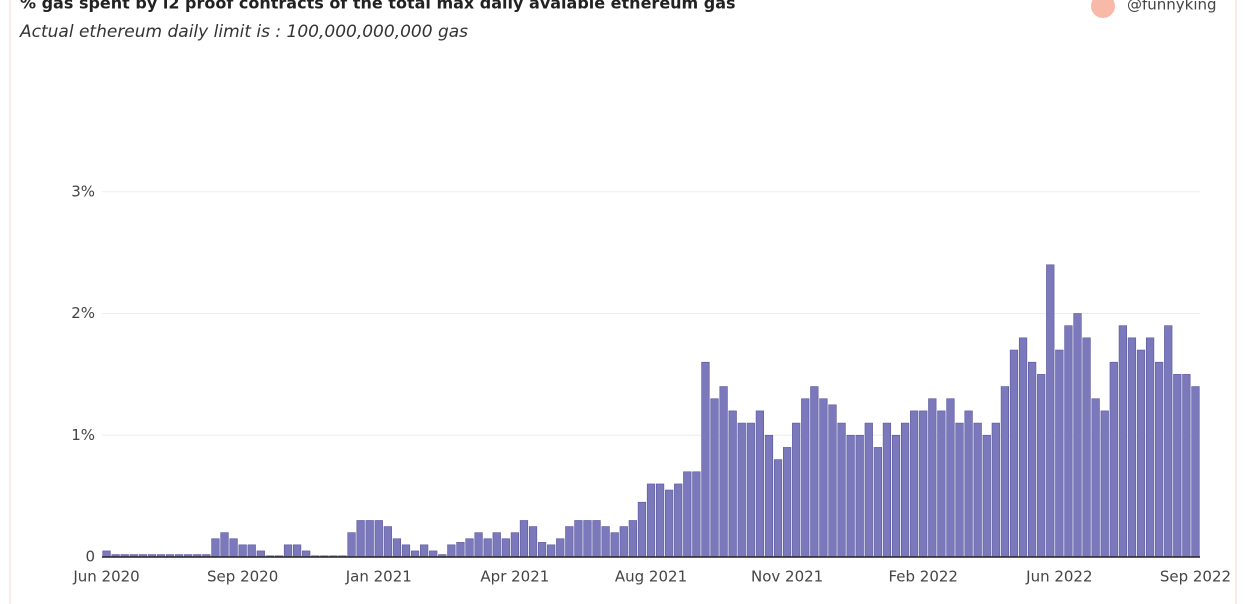  Describe the element at coordinates (1103, 9) in the screenshot. I see `author-avatar` at that location.